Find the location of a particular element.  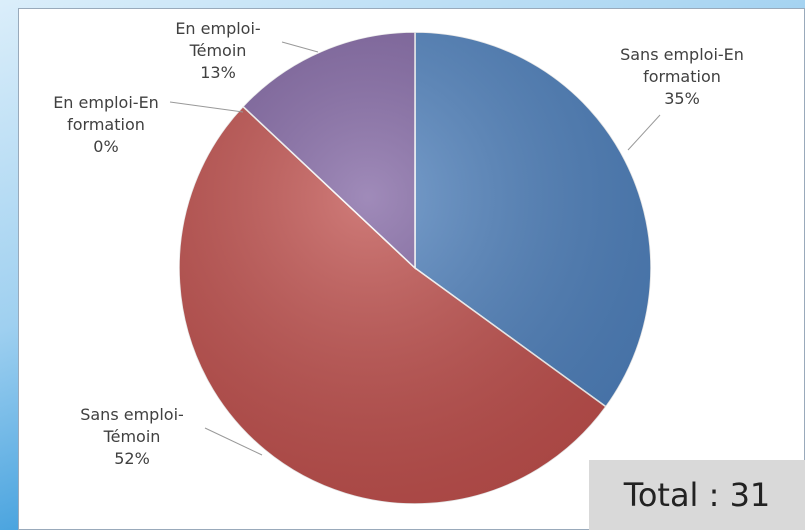

slice-label: Sans emploi-En formation 35% is located at coordinates (682, 77).